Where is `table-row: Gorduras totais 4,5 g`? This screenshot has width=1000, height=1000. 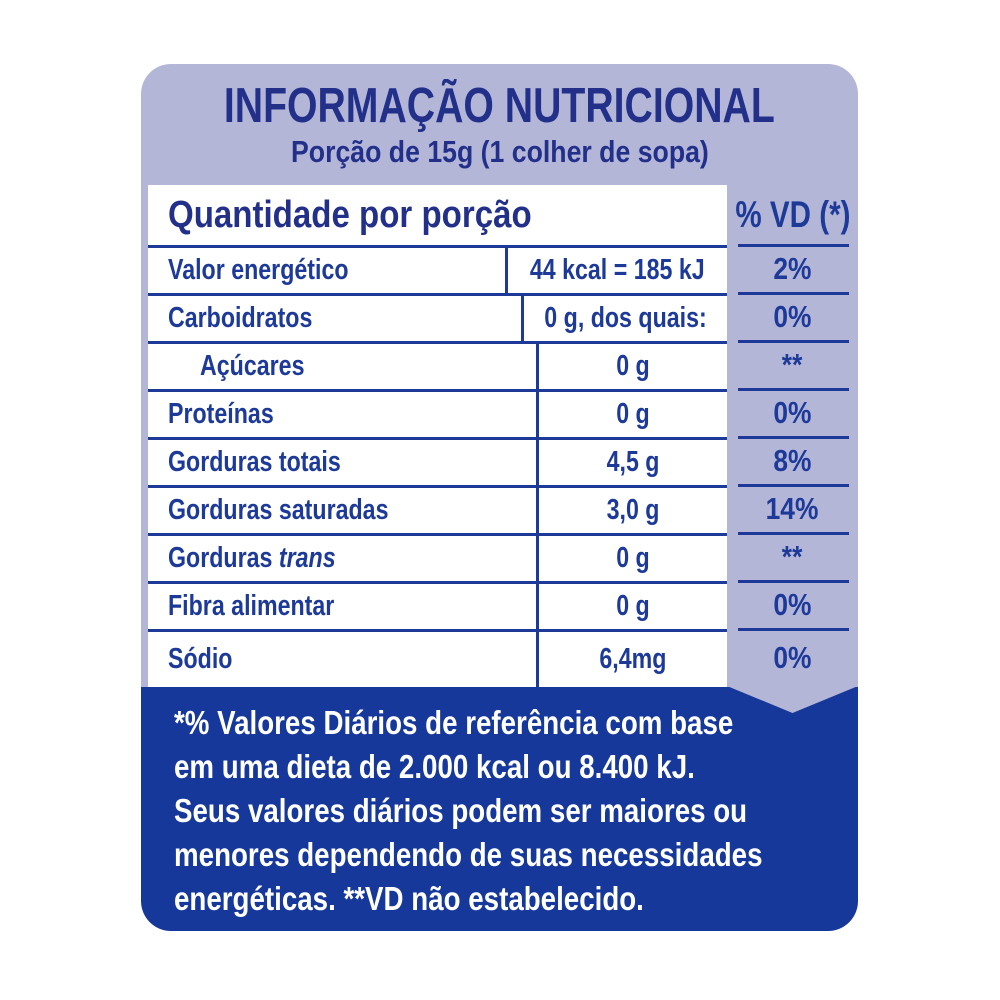 table-row: Gorduras totais 4,5 g is located at coordinates (437, 461).